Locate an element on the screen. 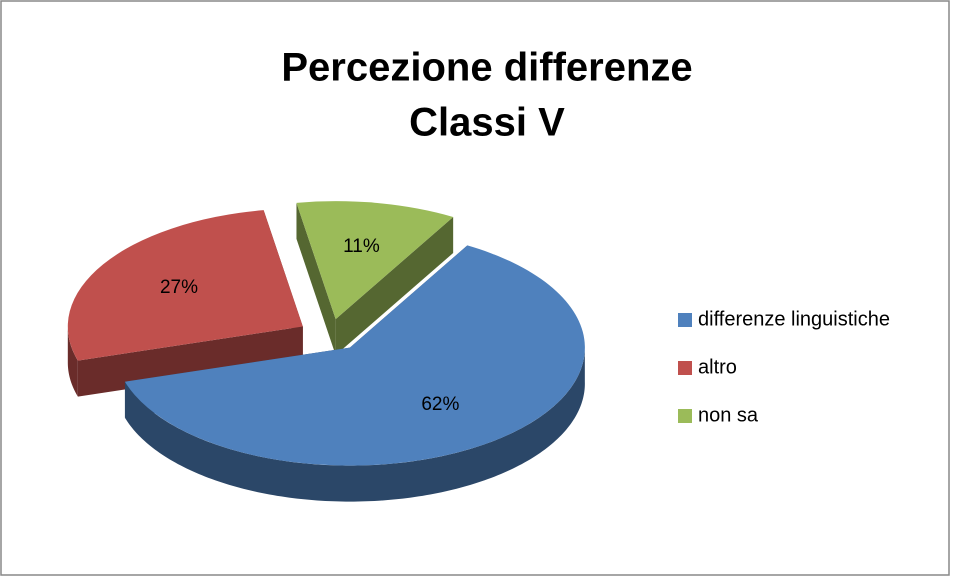 This screenshot has height=577, width=955. data-label: 62% is located at coordinates (440, 404).